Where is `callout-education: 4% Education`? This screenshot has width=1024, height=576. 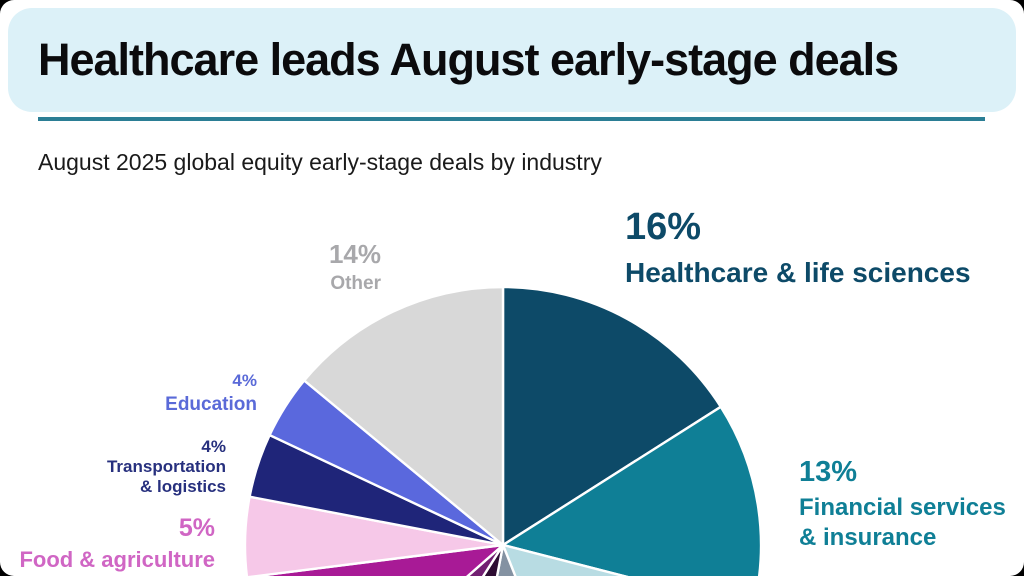
callout-education: 4% Education is located at coordinates (147, 393).